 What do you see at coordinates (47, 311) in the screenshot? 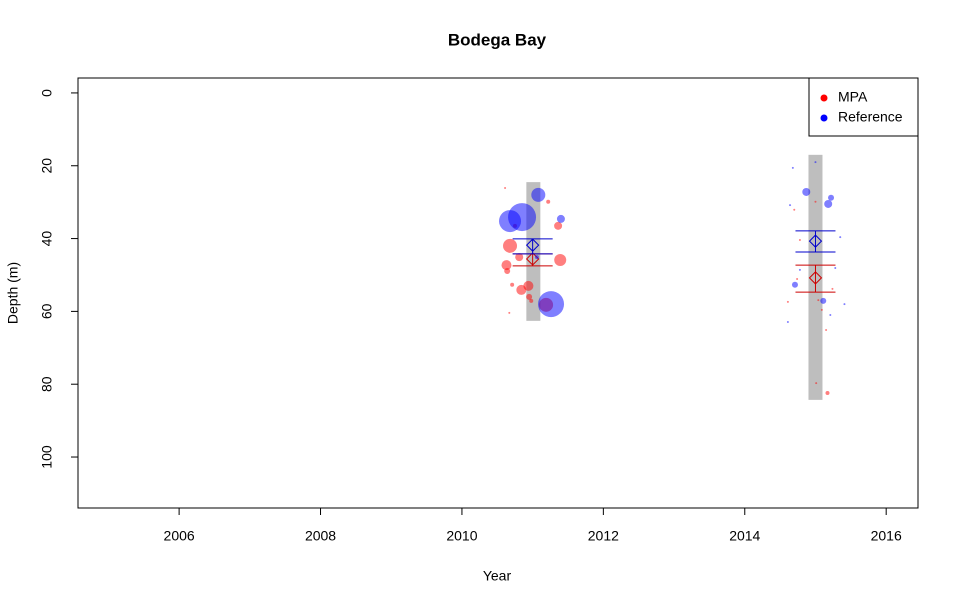
I see `y-tick-label: 60` at bounding box center [47, 311].